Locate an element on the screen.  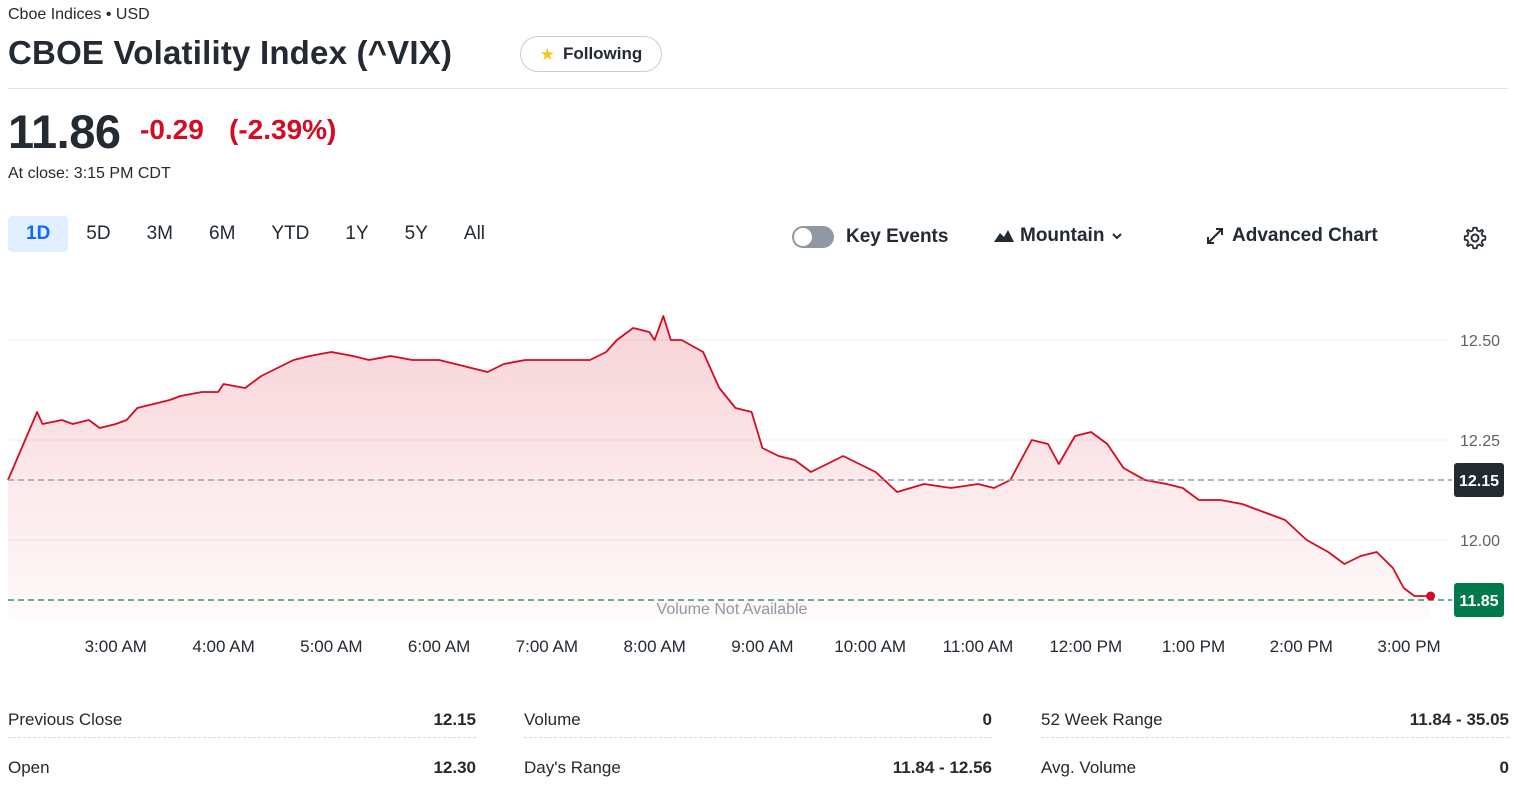
stat-previous-close: Previous Close 12.15 is located at coordinates (242, 720).